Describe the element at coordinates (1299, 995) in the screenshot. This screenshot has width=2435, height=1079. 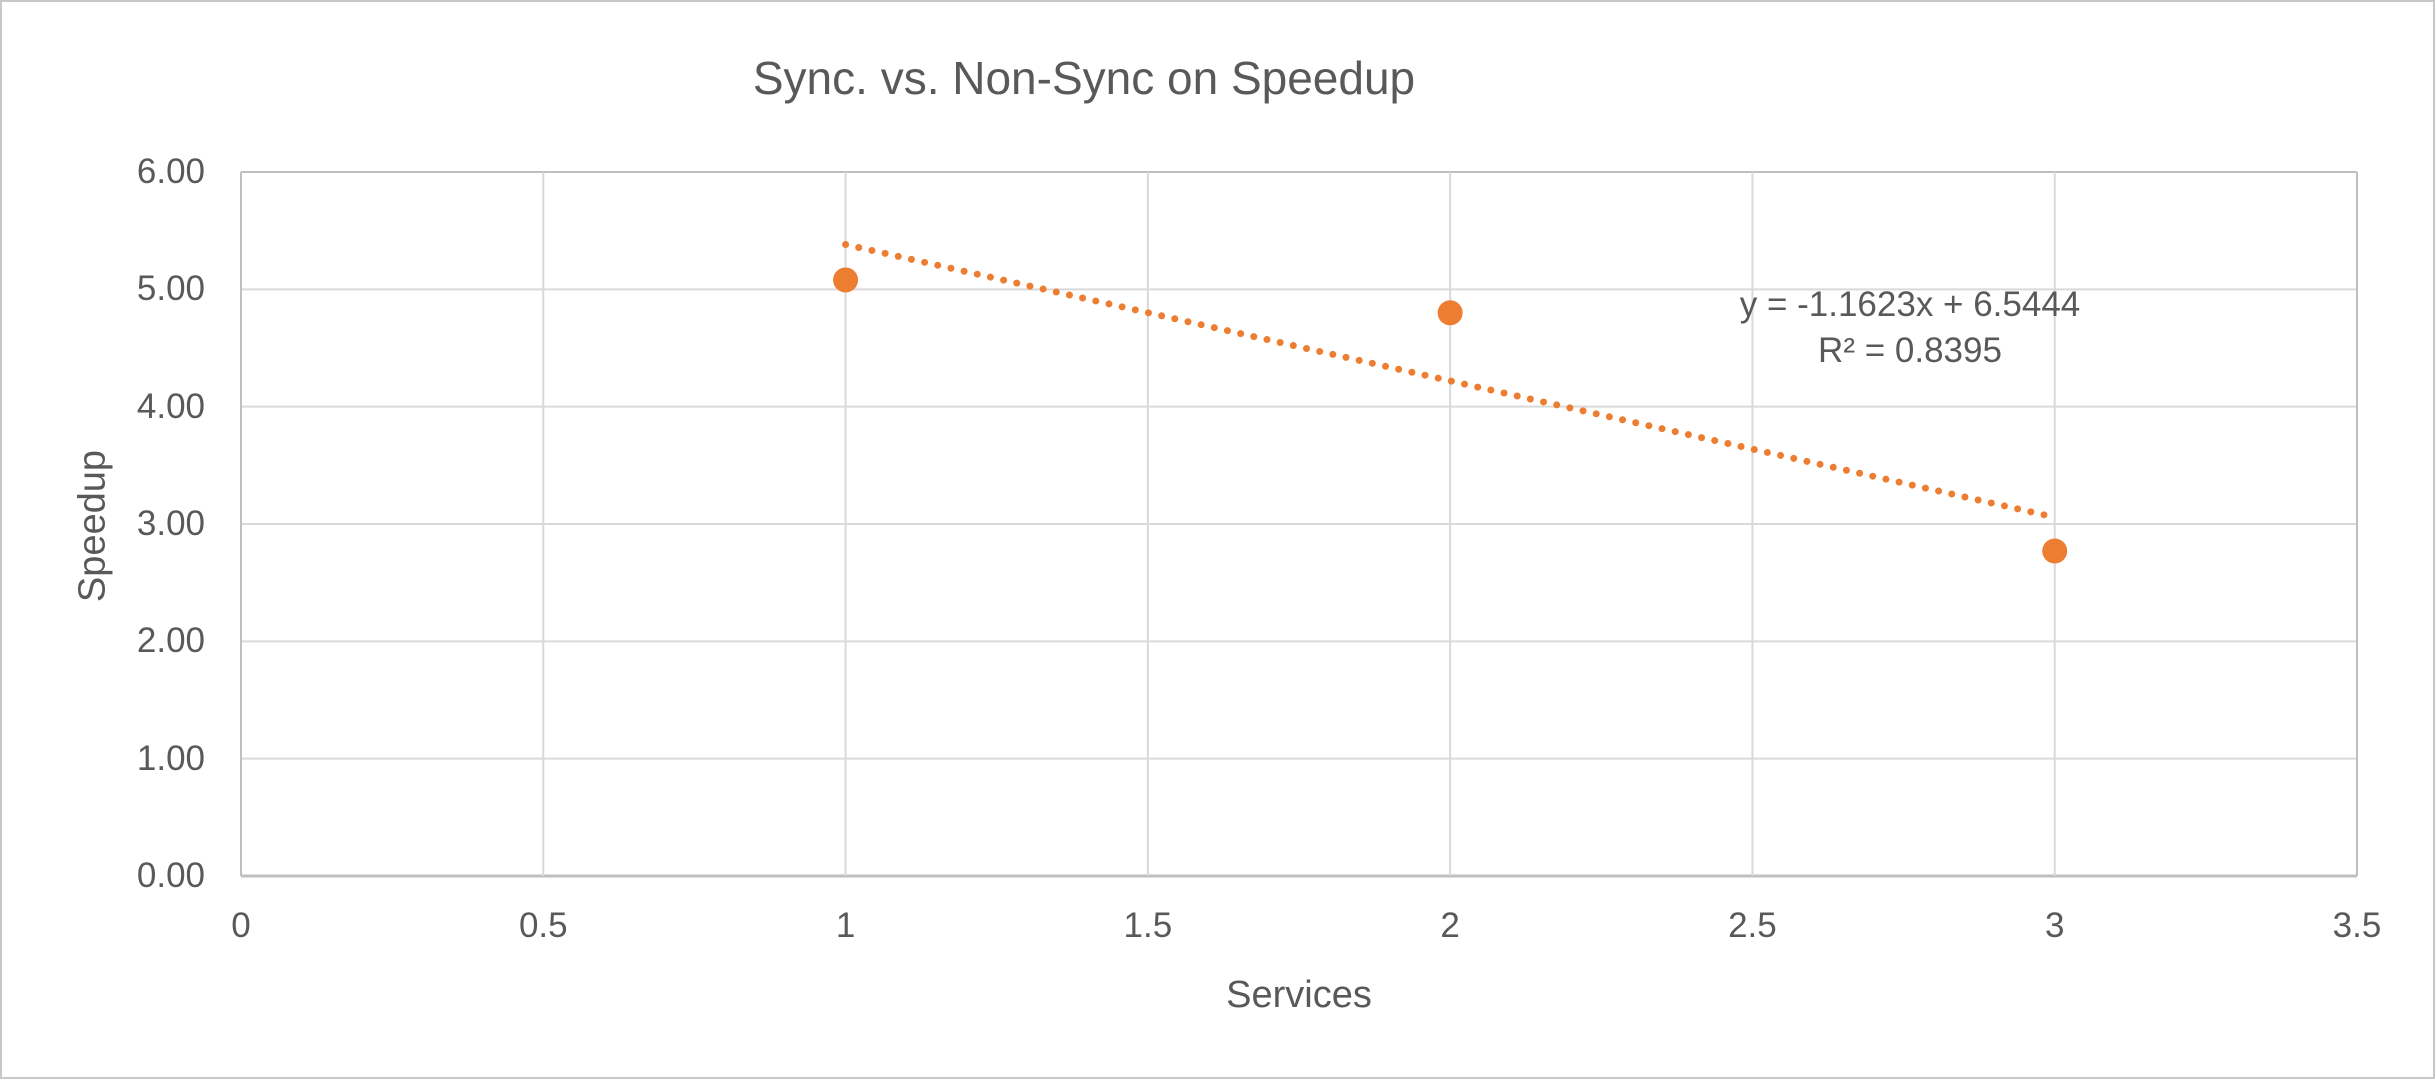
I see `x-axis-title: Services` at that location.